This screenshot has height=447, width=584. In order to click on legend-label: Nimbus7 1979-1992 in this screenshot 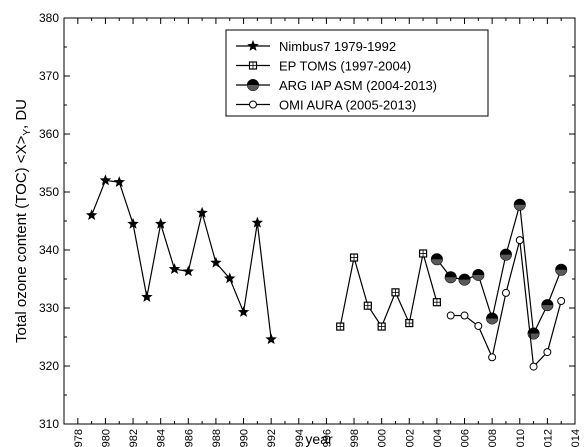, I will do `click(337, 46)`.